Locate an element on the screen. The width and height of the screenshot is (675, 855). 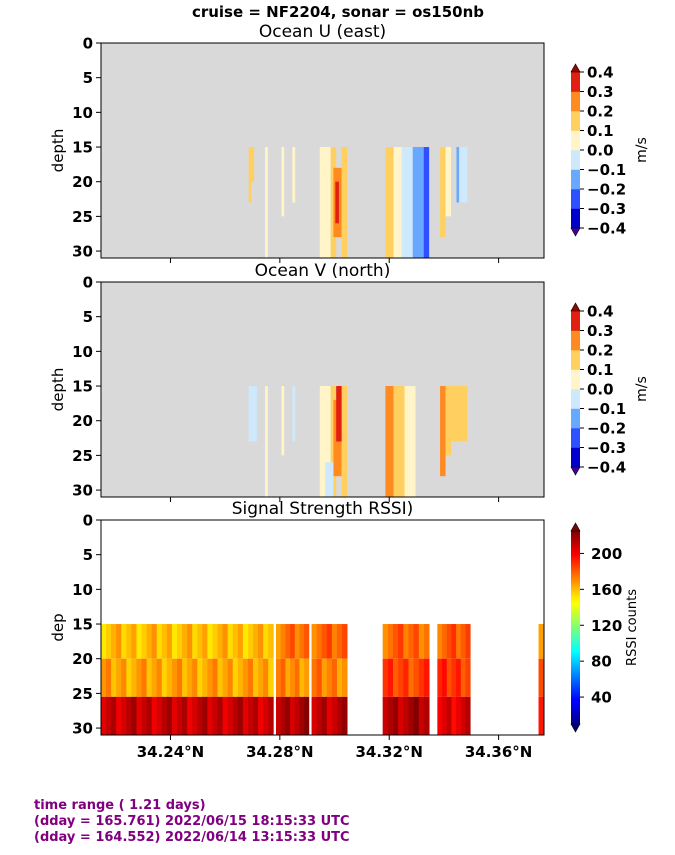
colorbar-extend-bottom is located at coordinates (575, 728).